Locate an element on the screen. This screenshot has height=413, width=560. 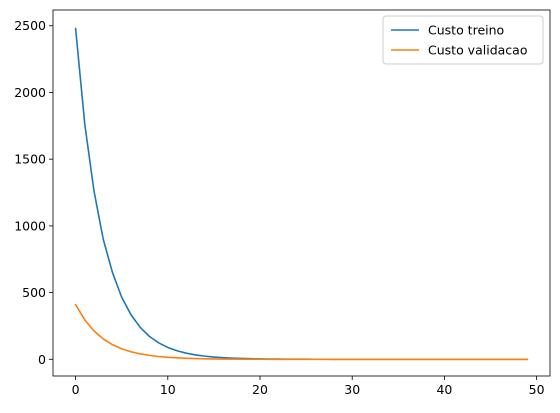
x-tick-label: 0 is located at coordinates (76, 389).